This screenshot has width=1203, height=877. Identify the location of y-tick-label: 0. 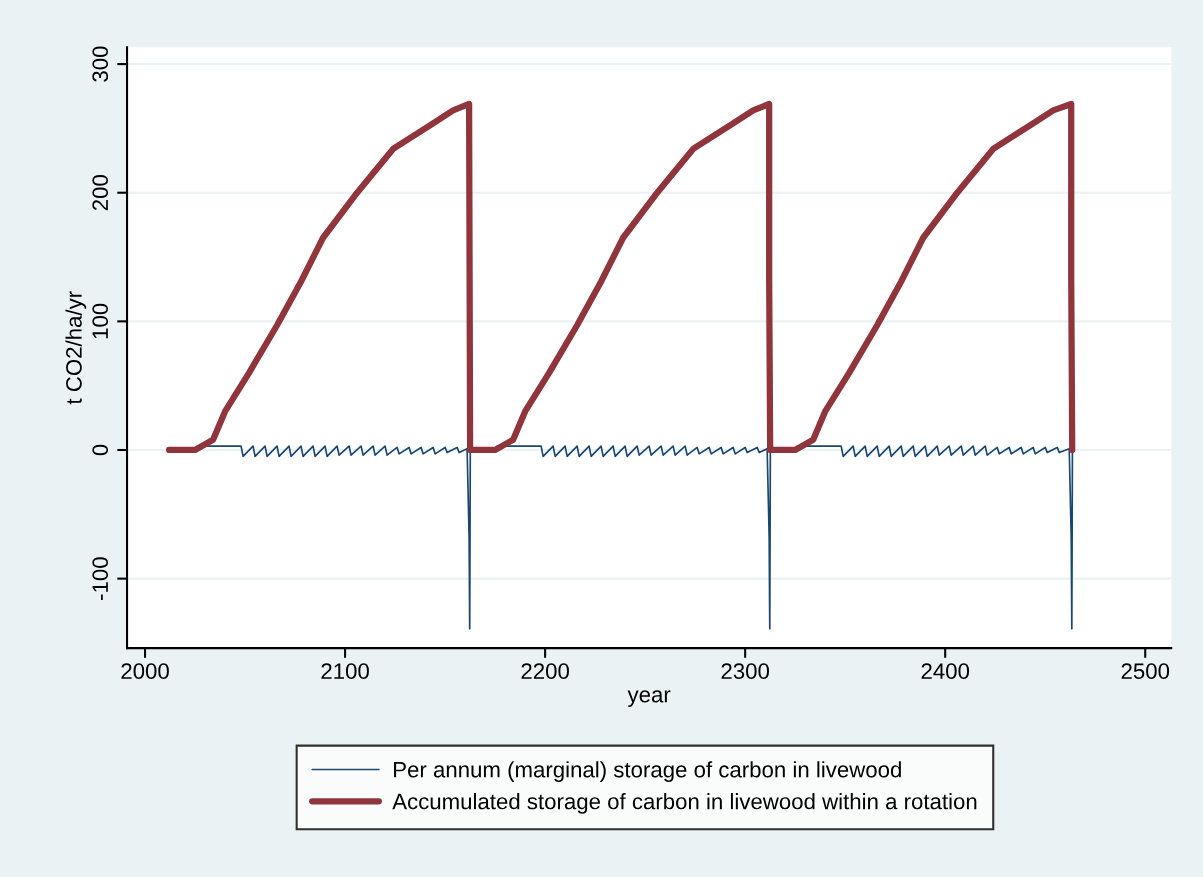
(100, 450).